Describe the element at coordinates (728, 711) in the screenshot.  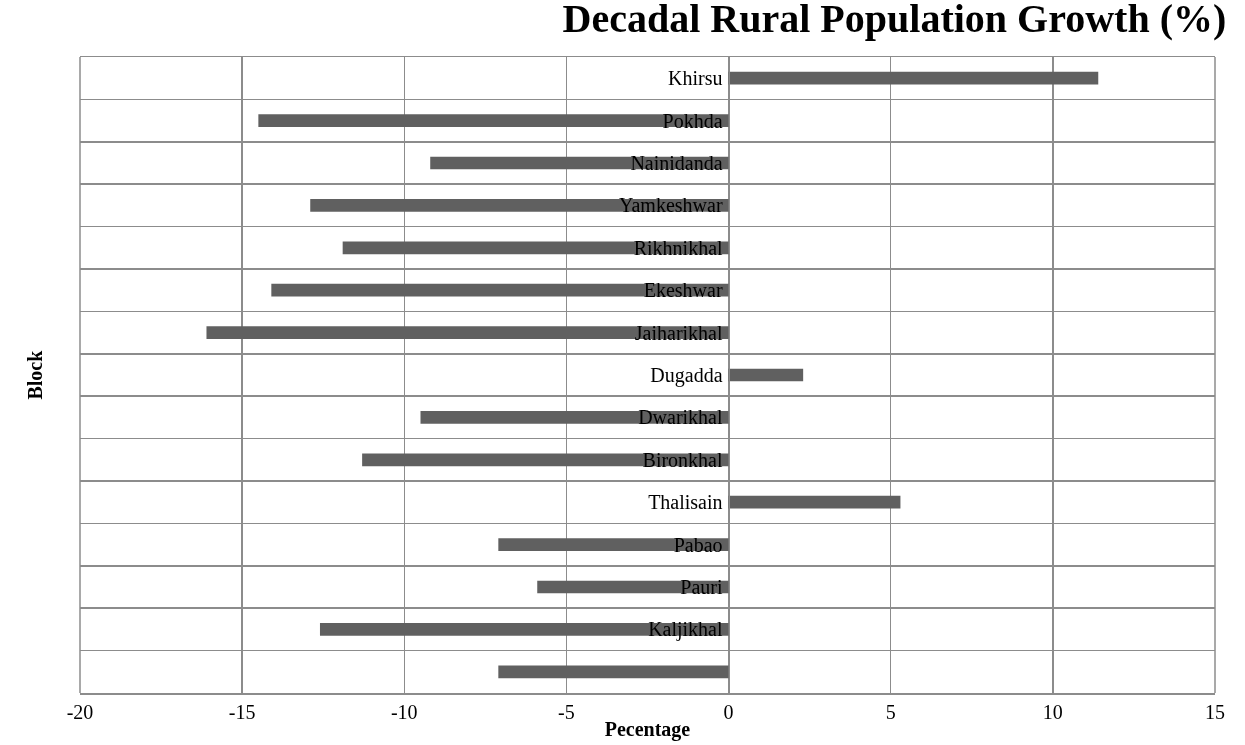
I see `x-tick-label: 0` at that location.